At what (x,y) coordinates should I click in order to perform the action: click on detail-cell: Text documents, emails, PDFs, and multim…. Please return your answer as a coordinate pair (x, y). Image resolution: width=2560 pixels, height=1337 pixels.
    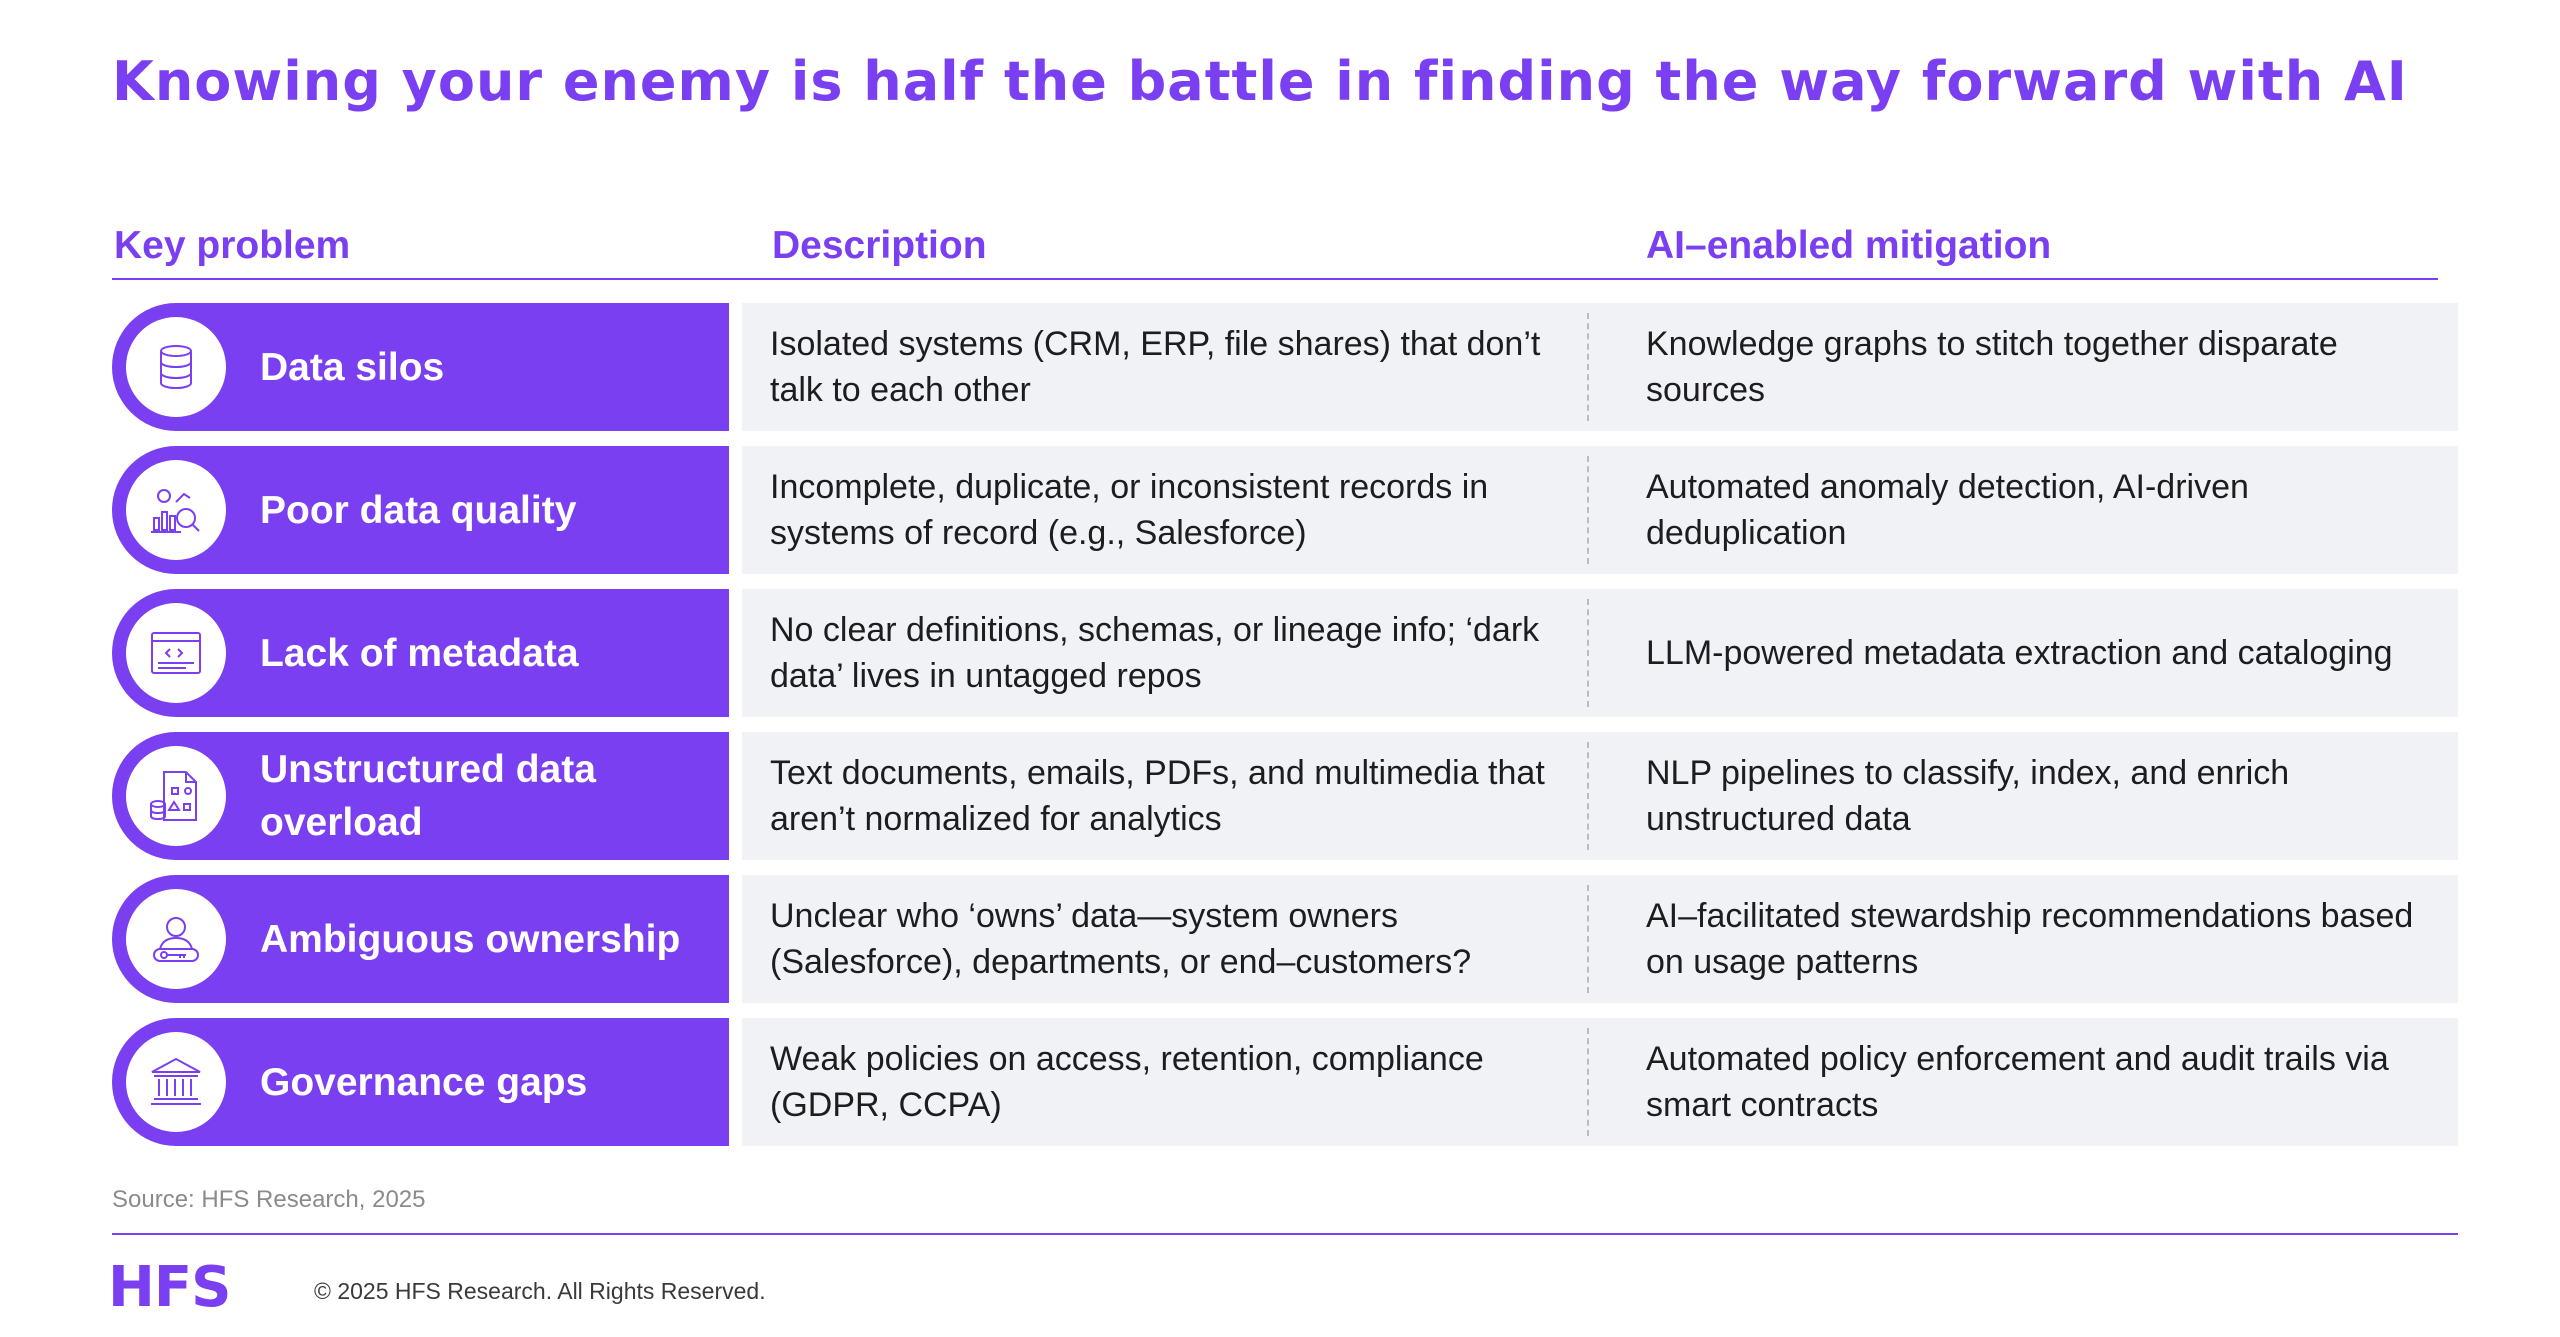
    Looking at the image, I should click on (1600, 796).